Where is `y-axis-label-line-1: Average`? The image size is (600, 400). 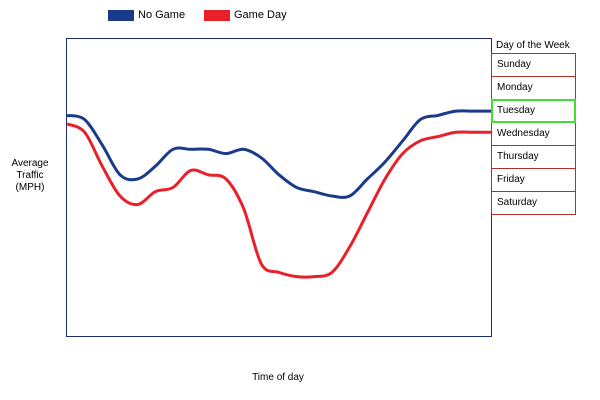
y-axis-label-line-1: Average is located at coordinates (30, 163).